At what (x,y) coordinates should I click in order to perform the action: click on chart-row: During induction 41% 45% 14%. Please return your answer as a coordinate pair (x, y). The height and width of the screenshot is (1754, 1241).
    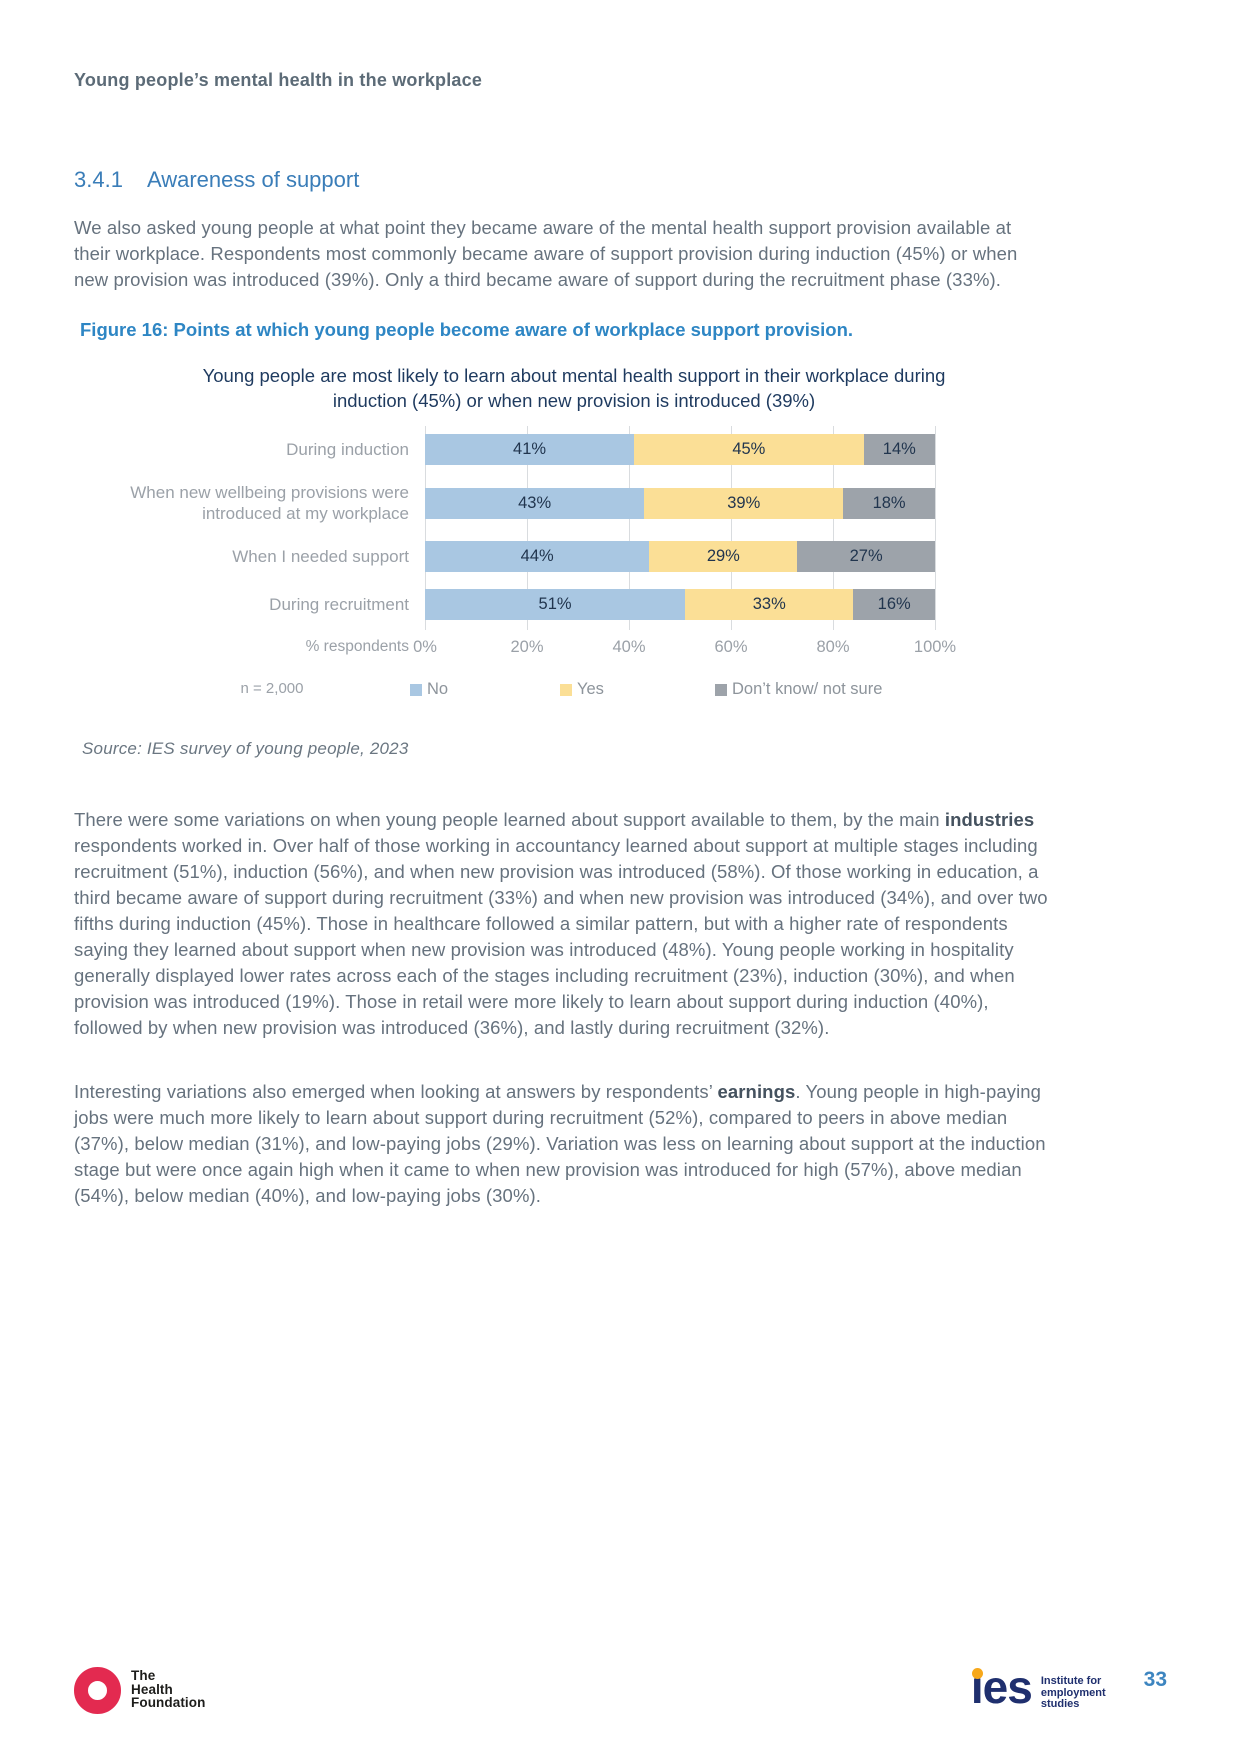
    Looking at the image, I should click on (504, 449).